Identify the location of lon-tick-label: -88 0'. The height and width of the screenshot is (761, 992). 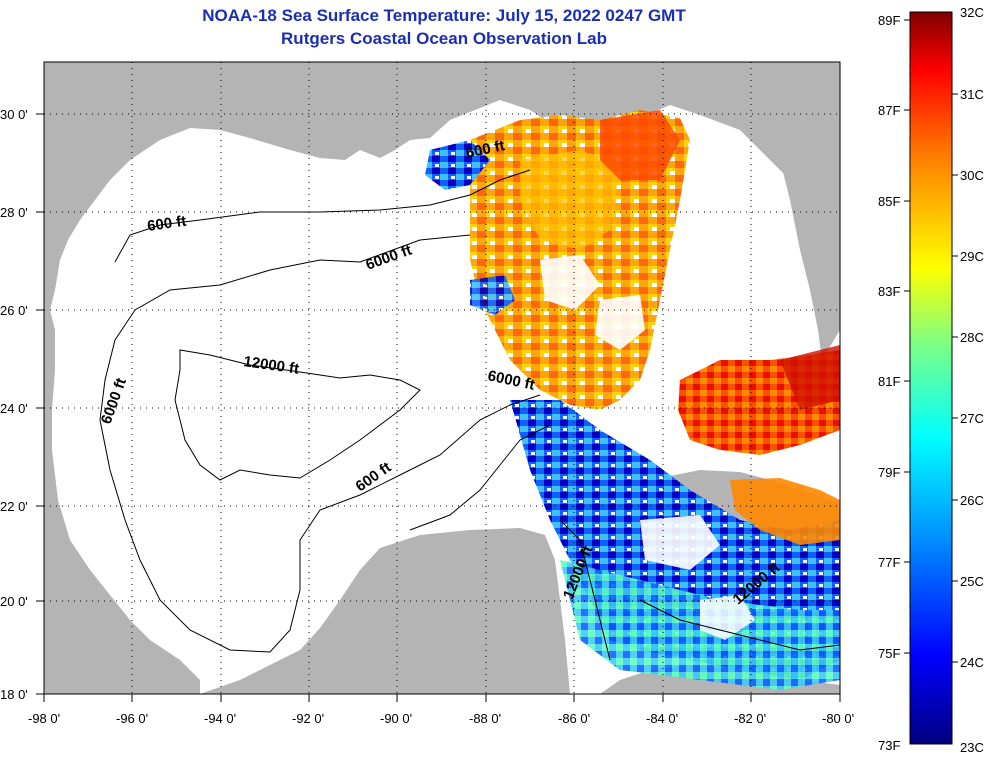
(485, 718).